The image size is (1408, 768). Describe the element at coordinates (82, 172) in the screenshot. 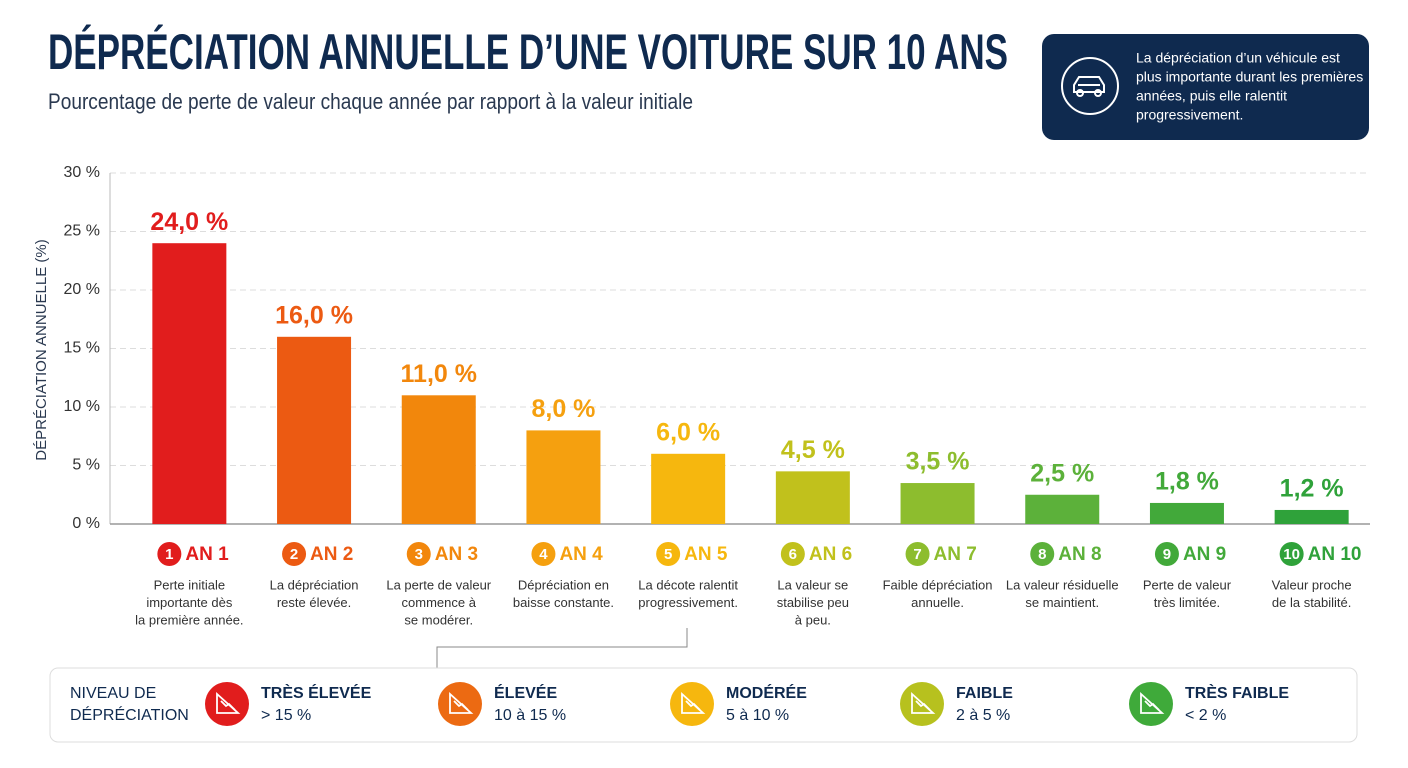

I see `y-tick-label: 30 %` at that location.